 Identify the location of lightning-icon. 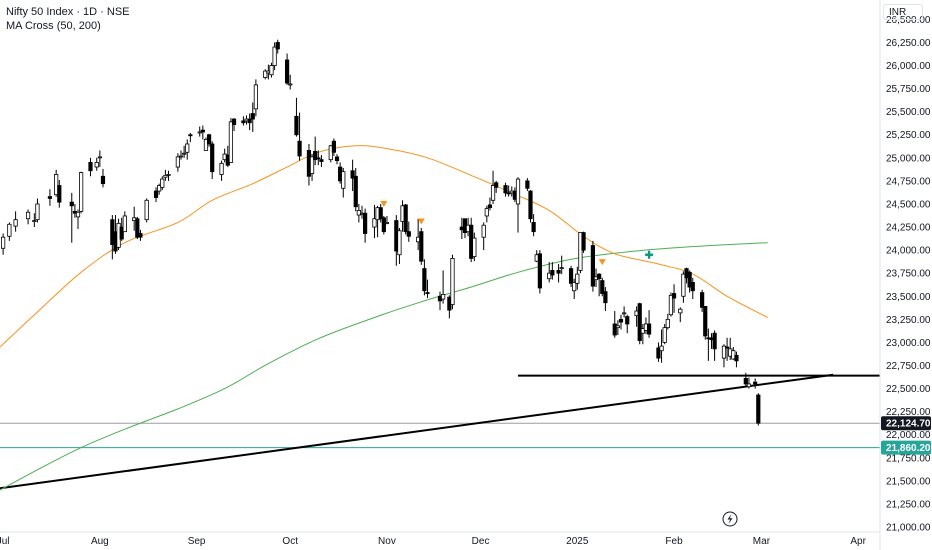
(730, 519).